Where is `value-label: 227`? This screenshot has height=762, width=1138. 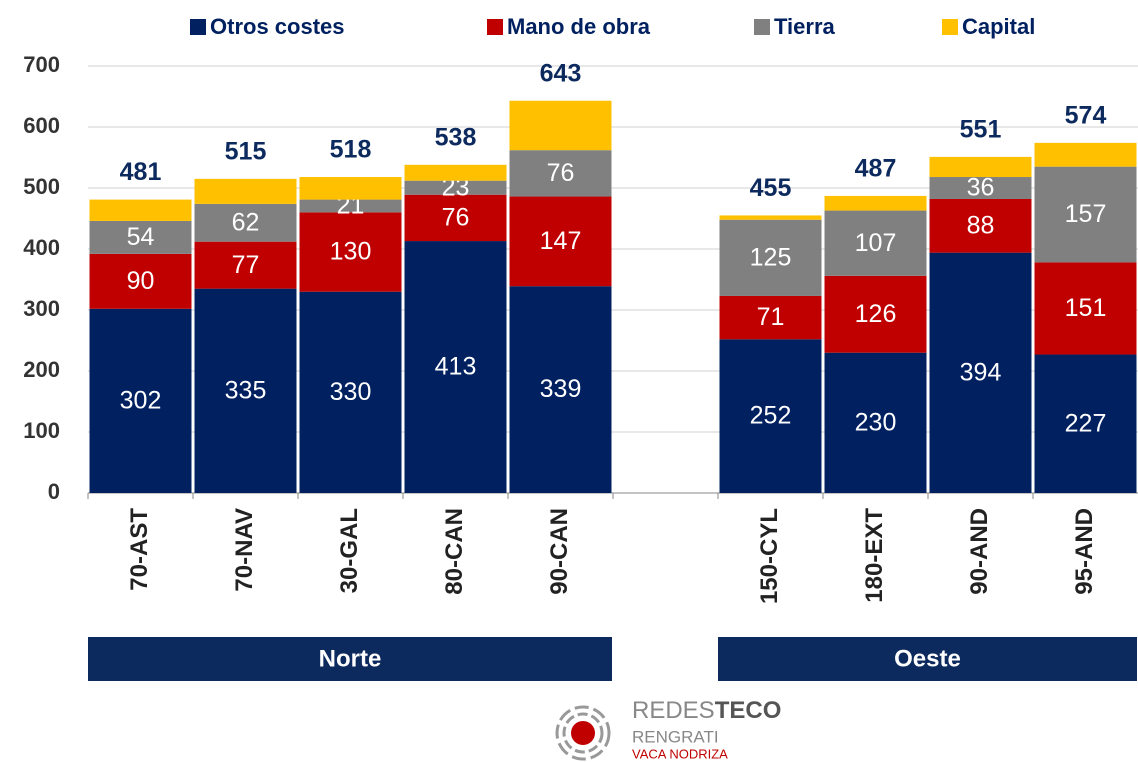
value-label: 227 is located at coordinates (1086, 423).